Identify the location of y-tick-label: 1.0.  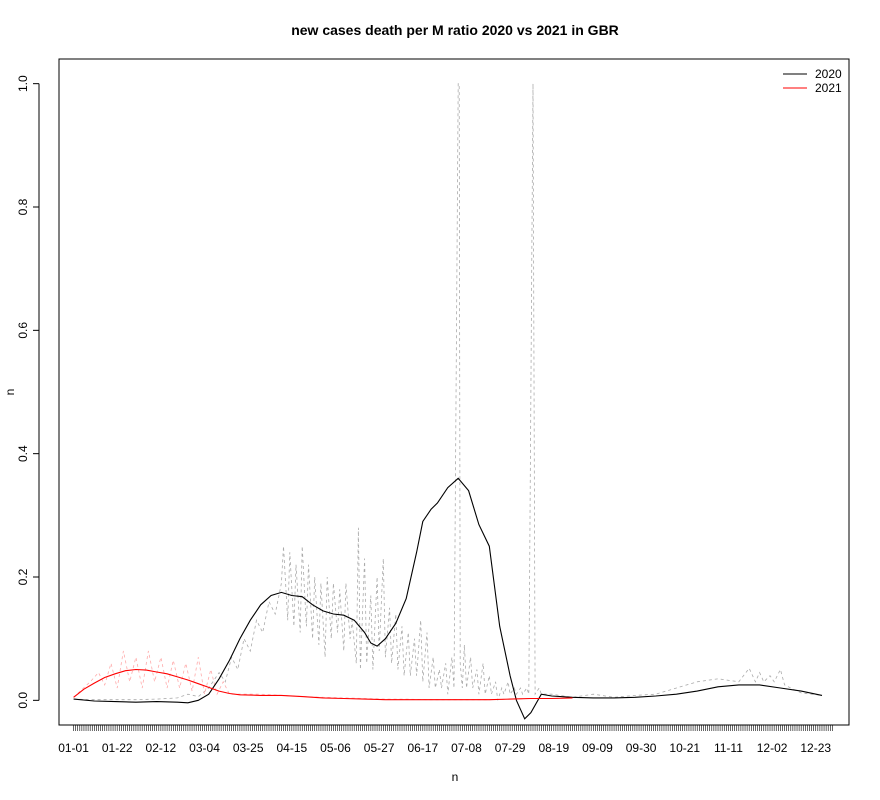
(23, 83).